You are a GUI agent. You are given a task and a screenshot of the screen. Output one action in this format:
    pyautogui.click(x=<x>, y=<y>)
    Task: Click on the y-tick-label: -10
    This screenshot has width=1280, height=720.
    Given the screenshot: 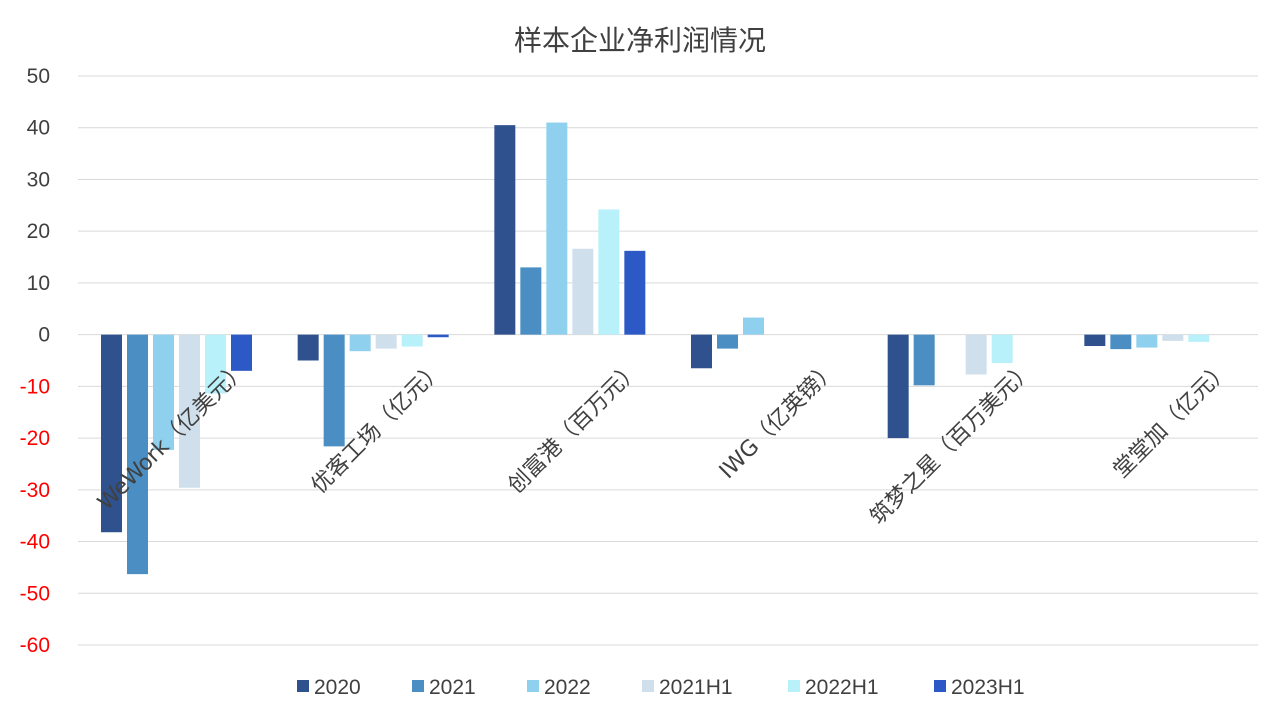 What is the action you would take?
    pyautogui.click(x=35, y=386)
    